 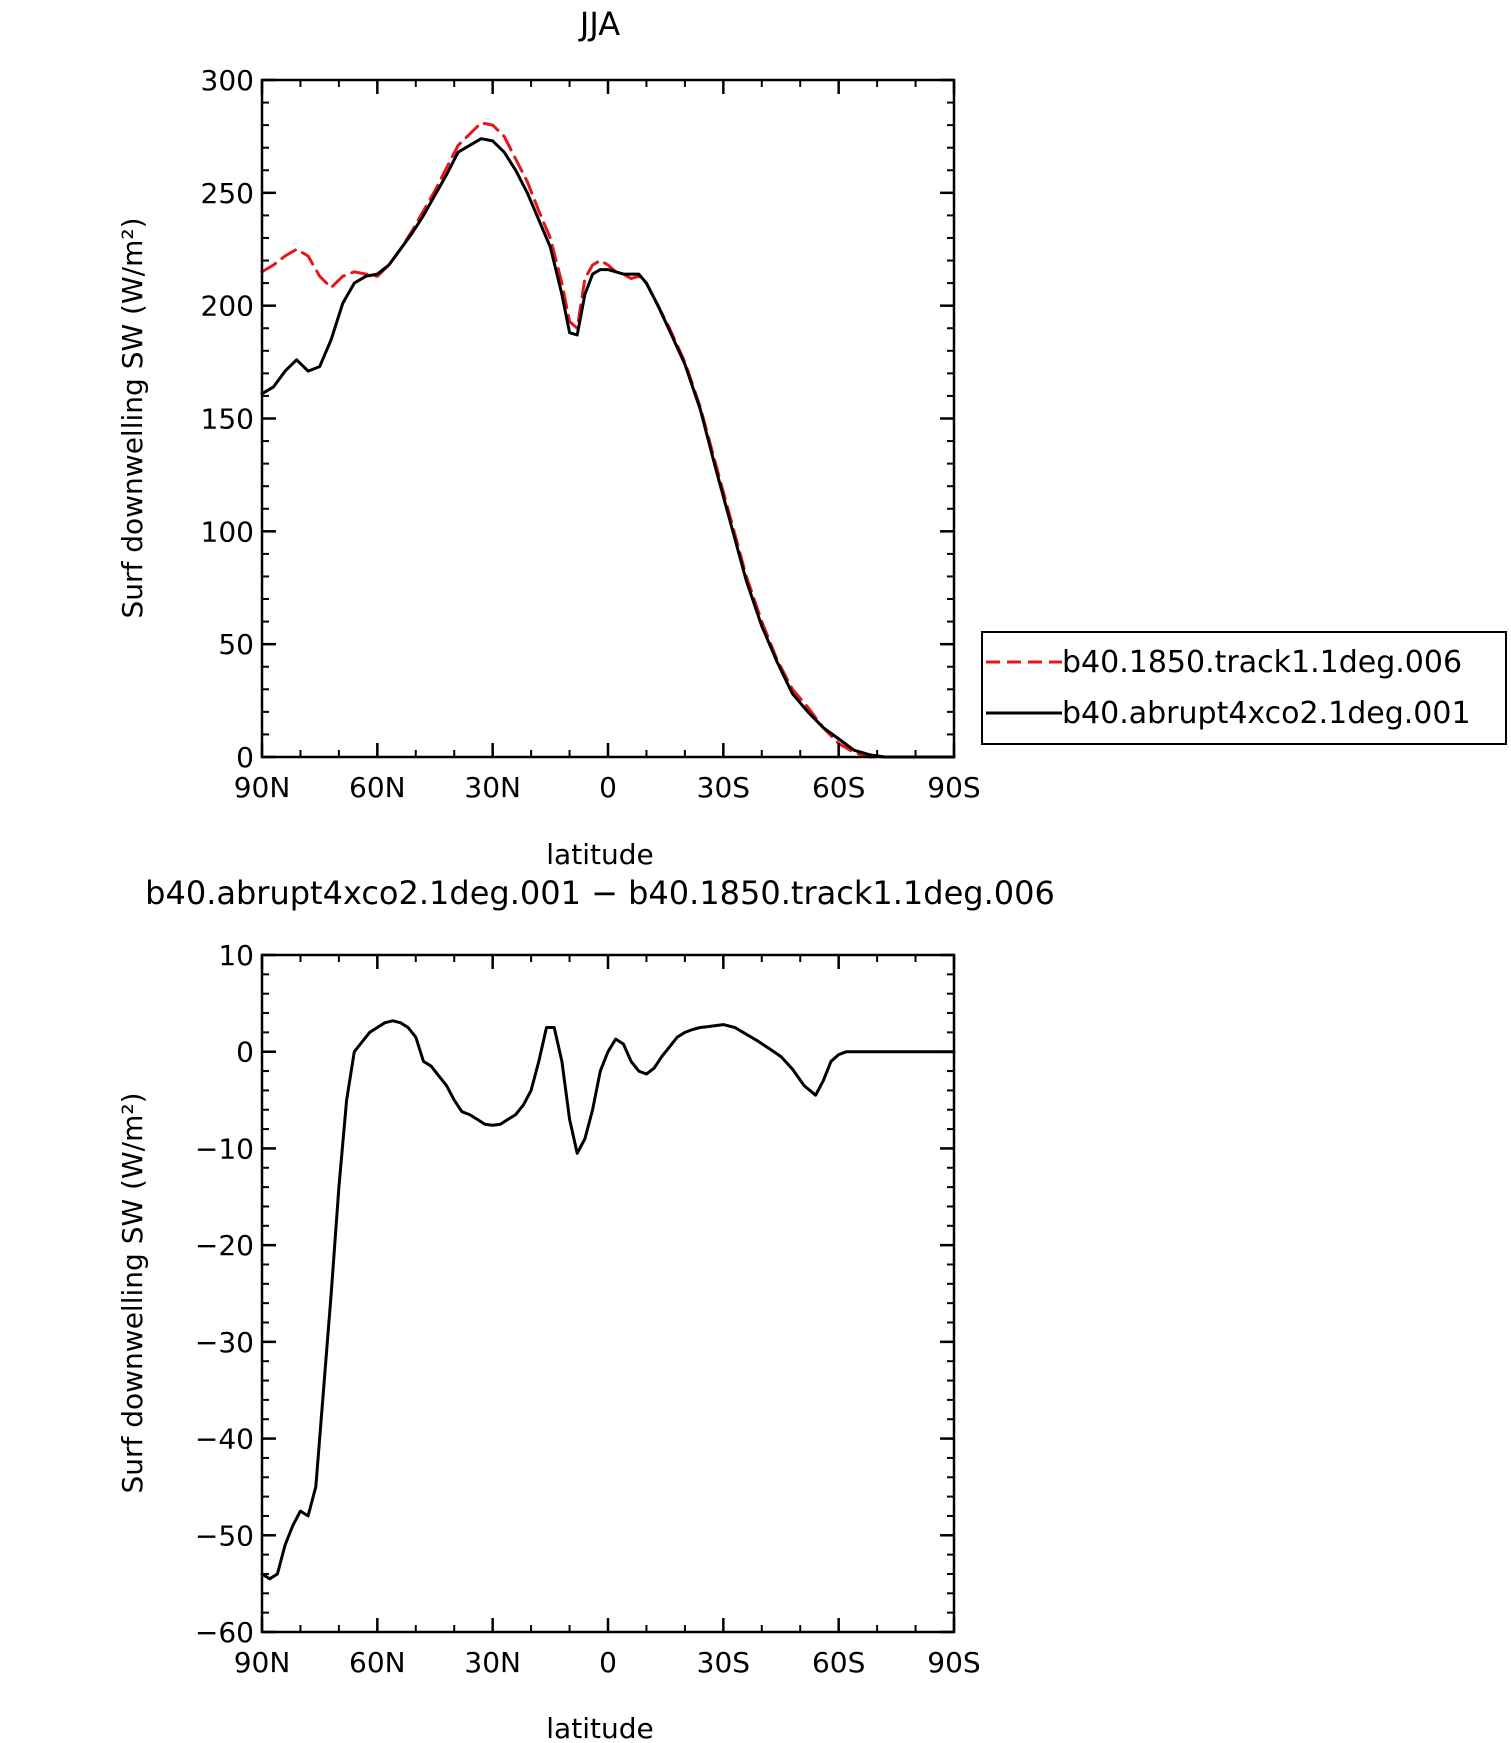 What do you see at coordinates (723, 1662) in the screenshot?
I see `bottom-panel-xtick-label: 30S` at bounding box center [723, 1662].